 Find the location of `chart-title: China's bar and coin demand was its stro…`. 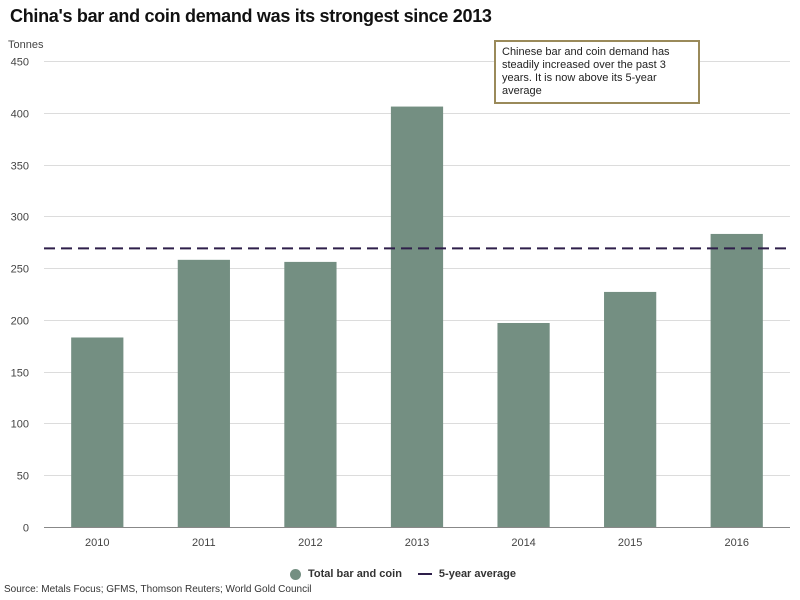

chart-title: China's bar and coin demand was its stro… is located at coordinates (251, 16).